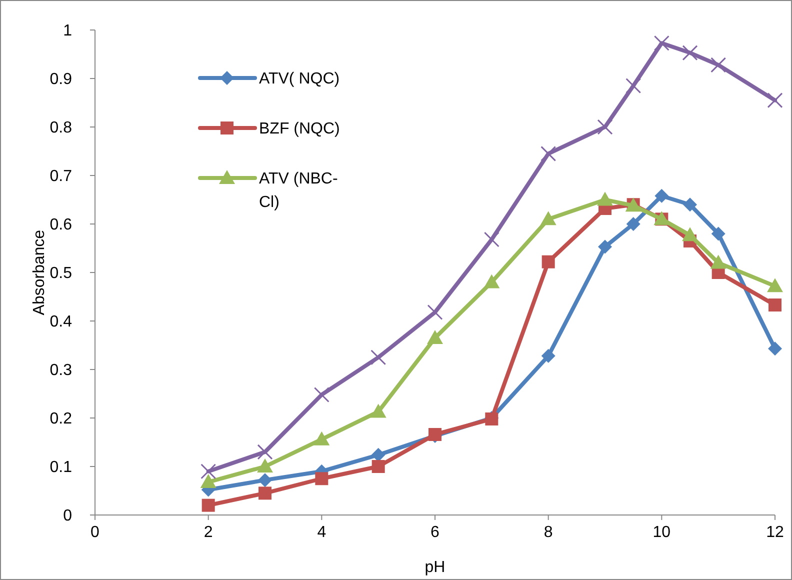 The width and height of the screenshot is (792, 580). Describe the element at coordinates (61, 128) in the screenshot. I see `y-tick-label: 0.8` at that location.